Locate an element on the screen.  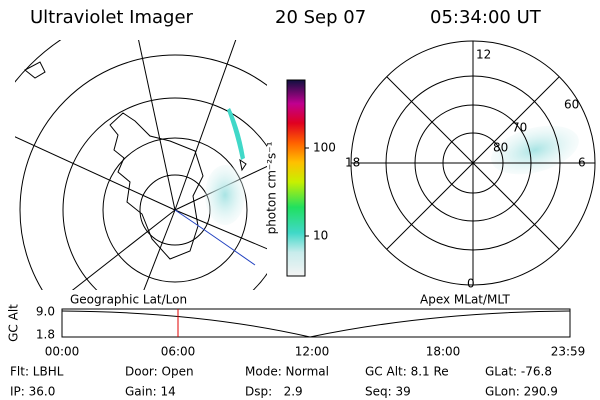
info-field: IP: 36.0 is located at coordinates (32, 392).